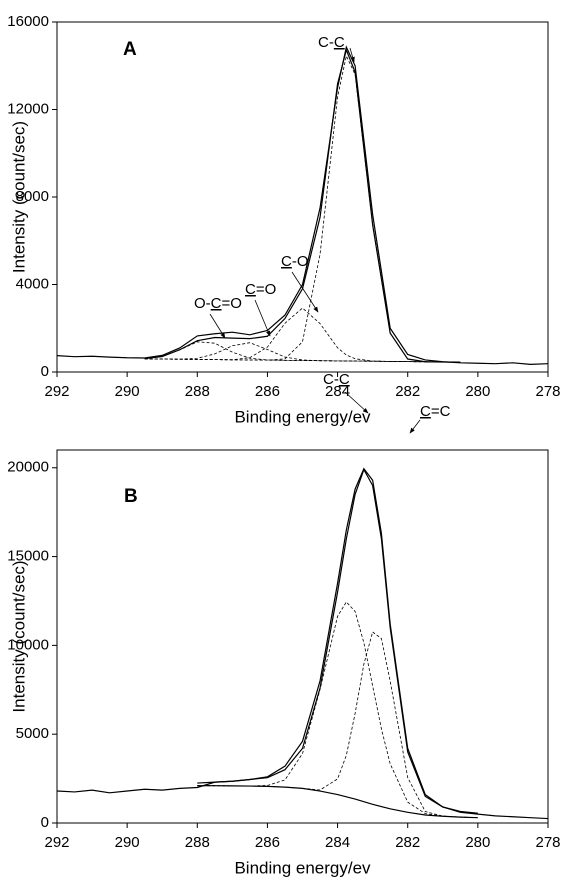 The width and height of the screenshot is (564, 886). Describe the element at coordinates (32, 196) in the screenshot. I see `y-tick-label: 8000` at that location.